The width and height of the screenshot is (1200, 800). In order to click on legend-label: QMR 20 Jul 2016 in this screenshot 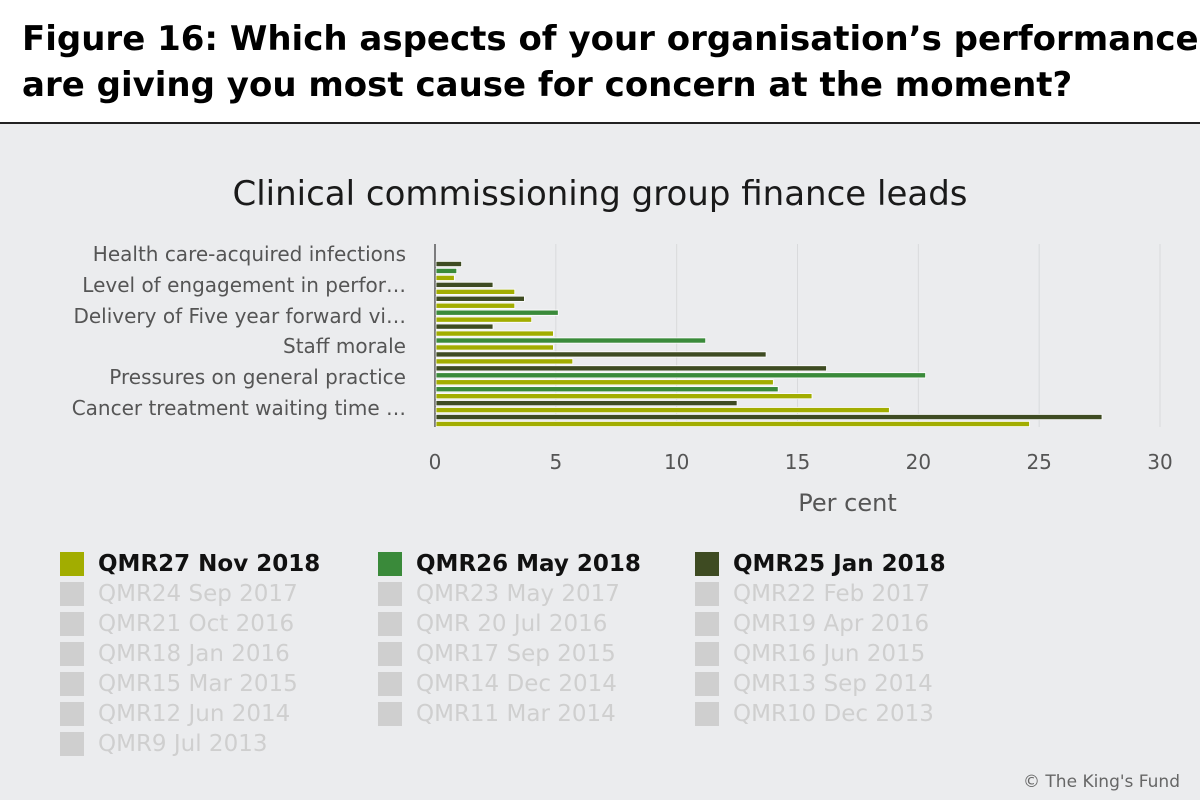, I will do `click(512, 624)`.